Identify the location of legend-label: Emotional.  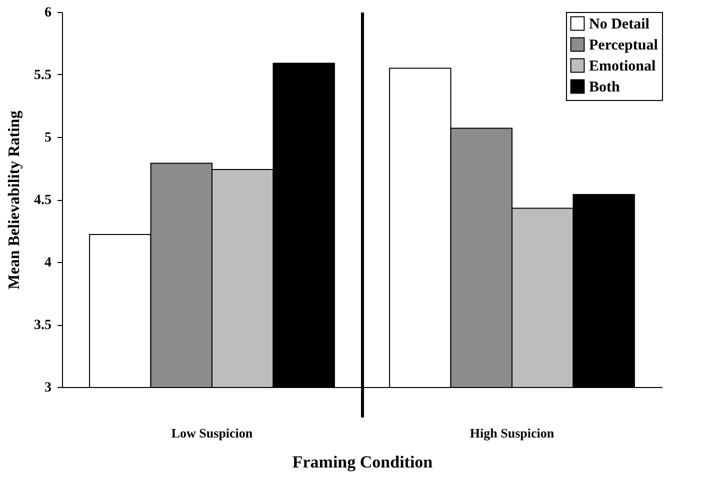
(622, 66).